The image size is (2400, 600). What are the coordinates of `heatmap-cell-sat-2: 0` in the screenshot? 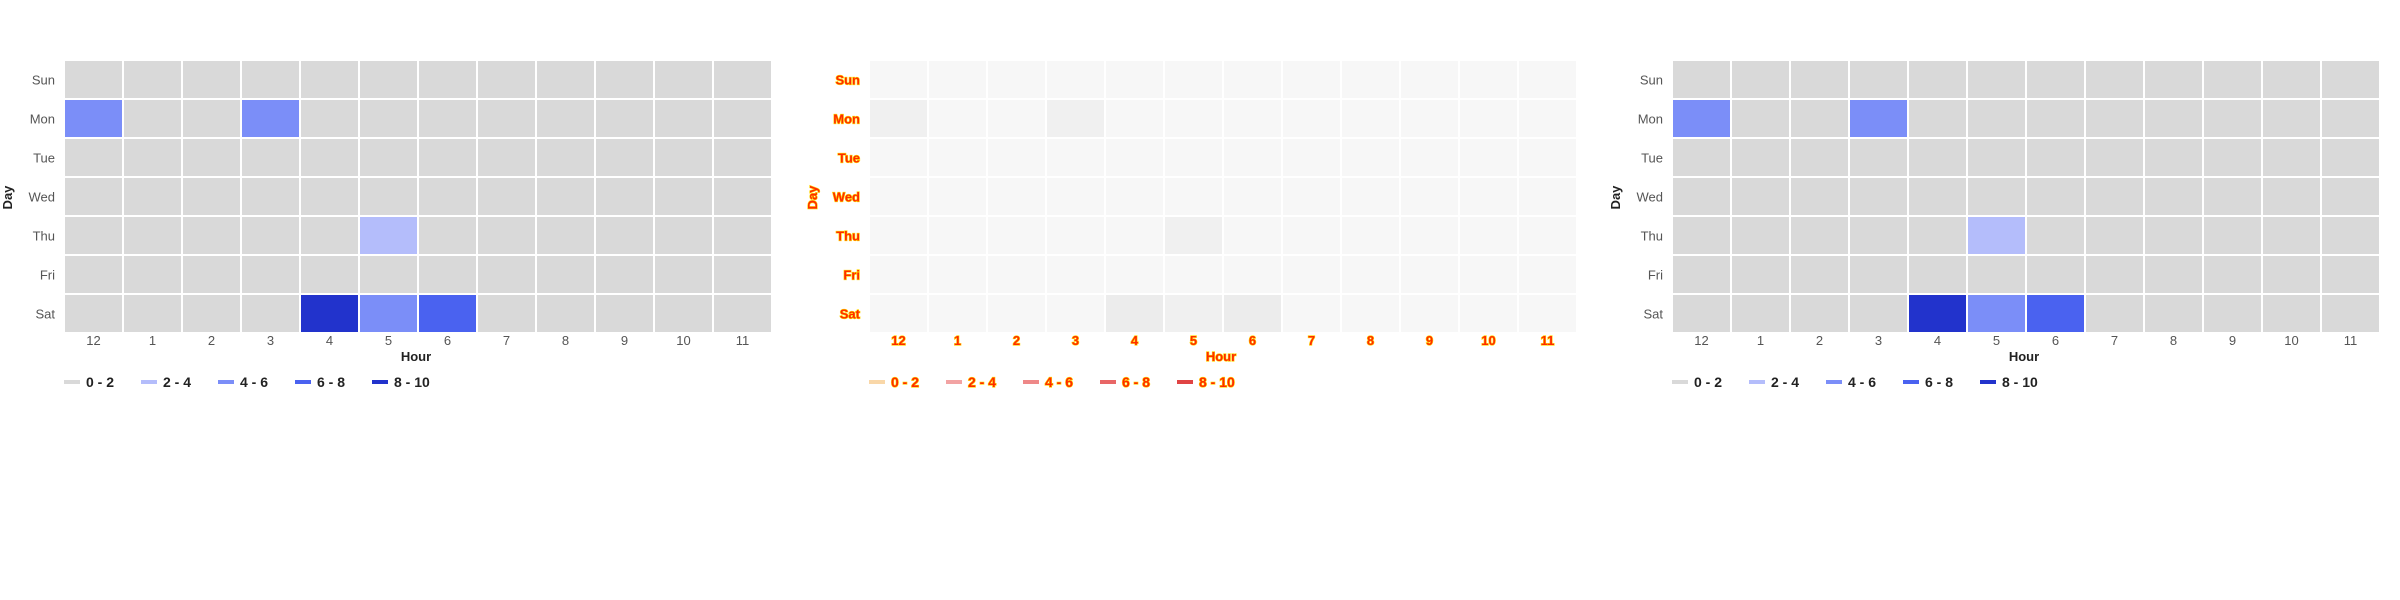 It's located at (211, 313).